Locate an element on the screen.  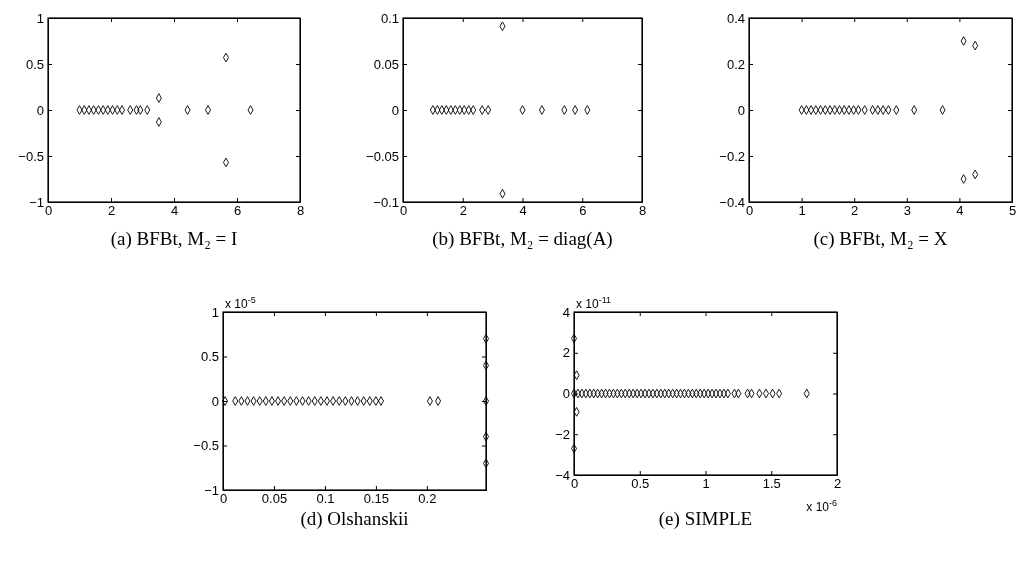
y-tick-label: −2 is located at coordinates (562, 434).